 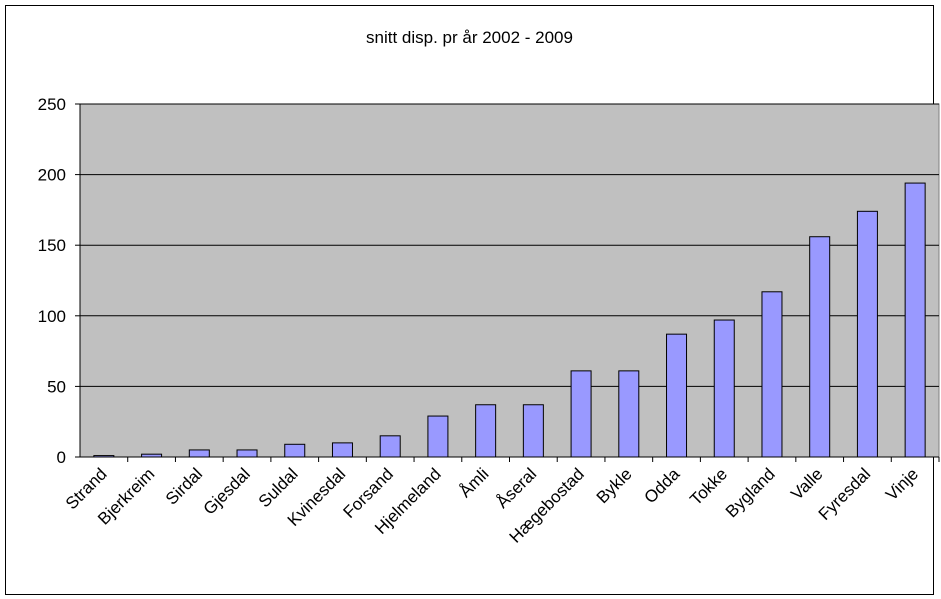 I want to click on y-tick-label: 50, so click(x=56, y=386).